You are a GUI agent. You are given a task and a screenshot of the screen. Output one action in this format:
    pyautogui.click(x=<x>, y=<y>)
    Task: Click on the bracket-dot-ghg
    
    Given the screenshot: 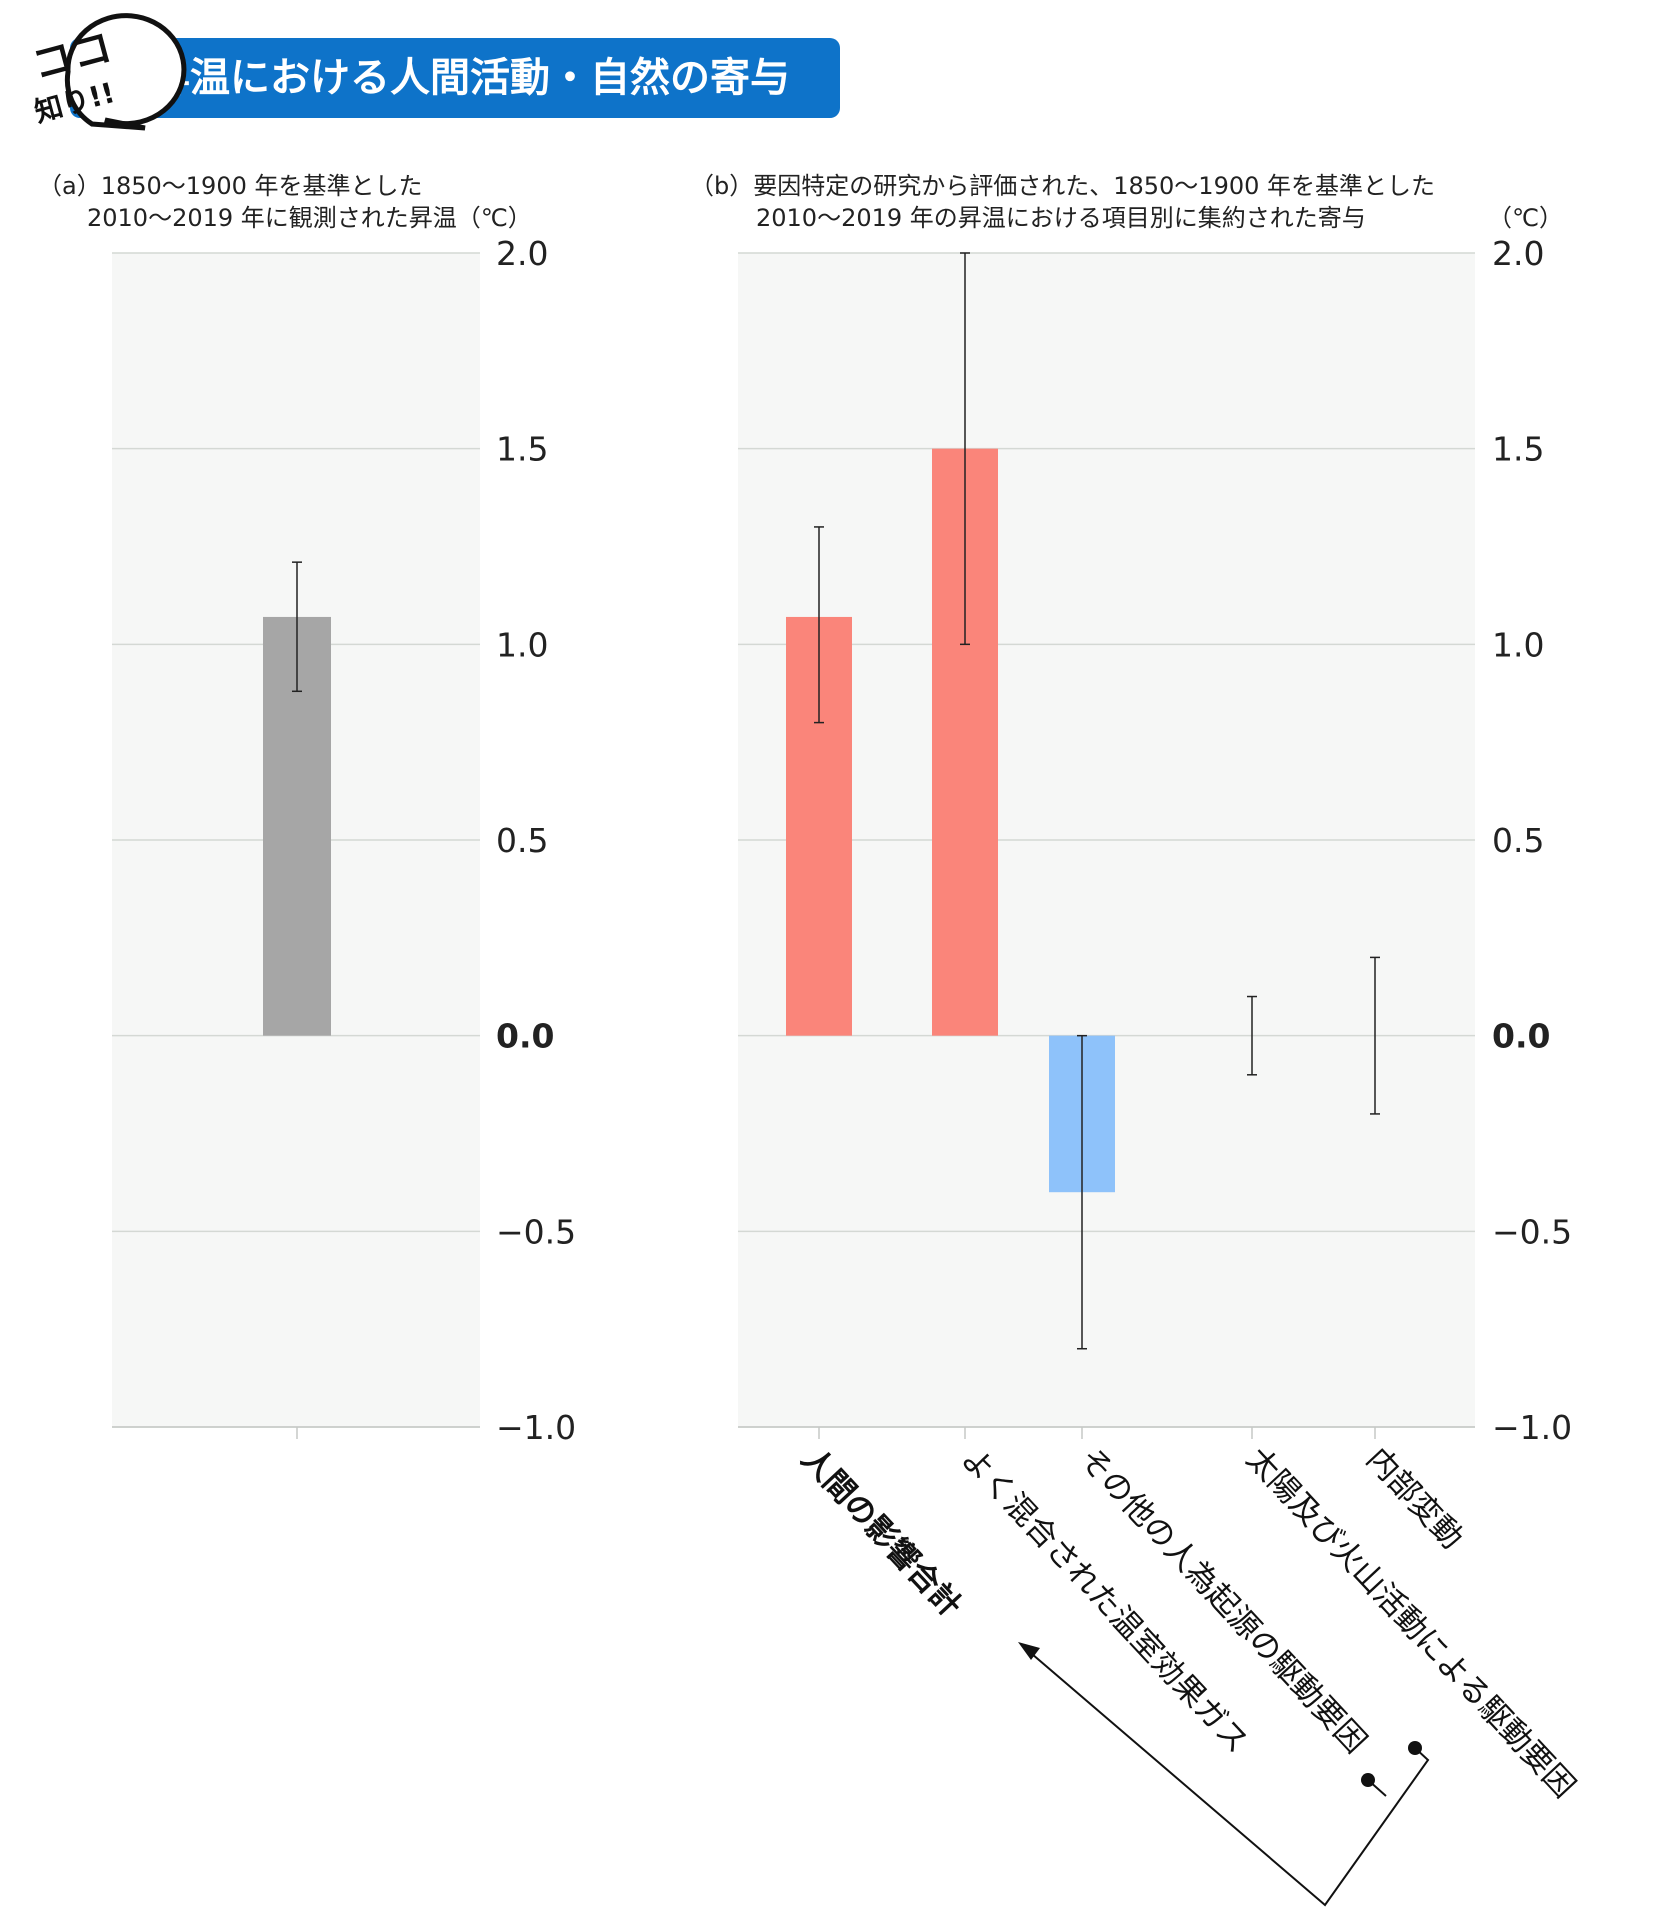 What is the action you would take?
    pyautogui.click(x=1415, y=1748)
    